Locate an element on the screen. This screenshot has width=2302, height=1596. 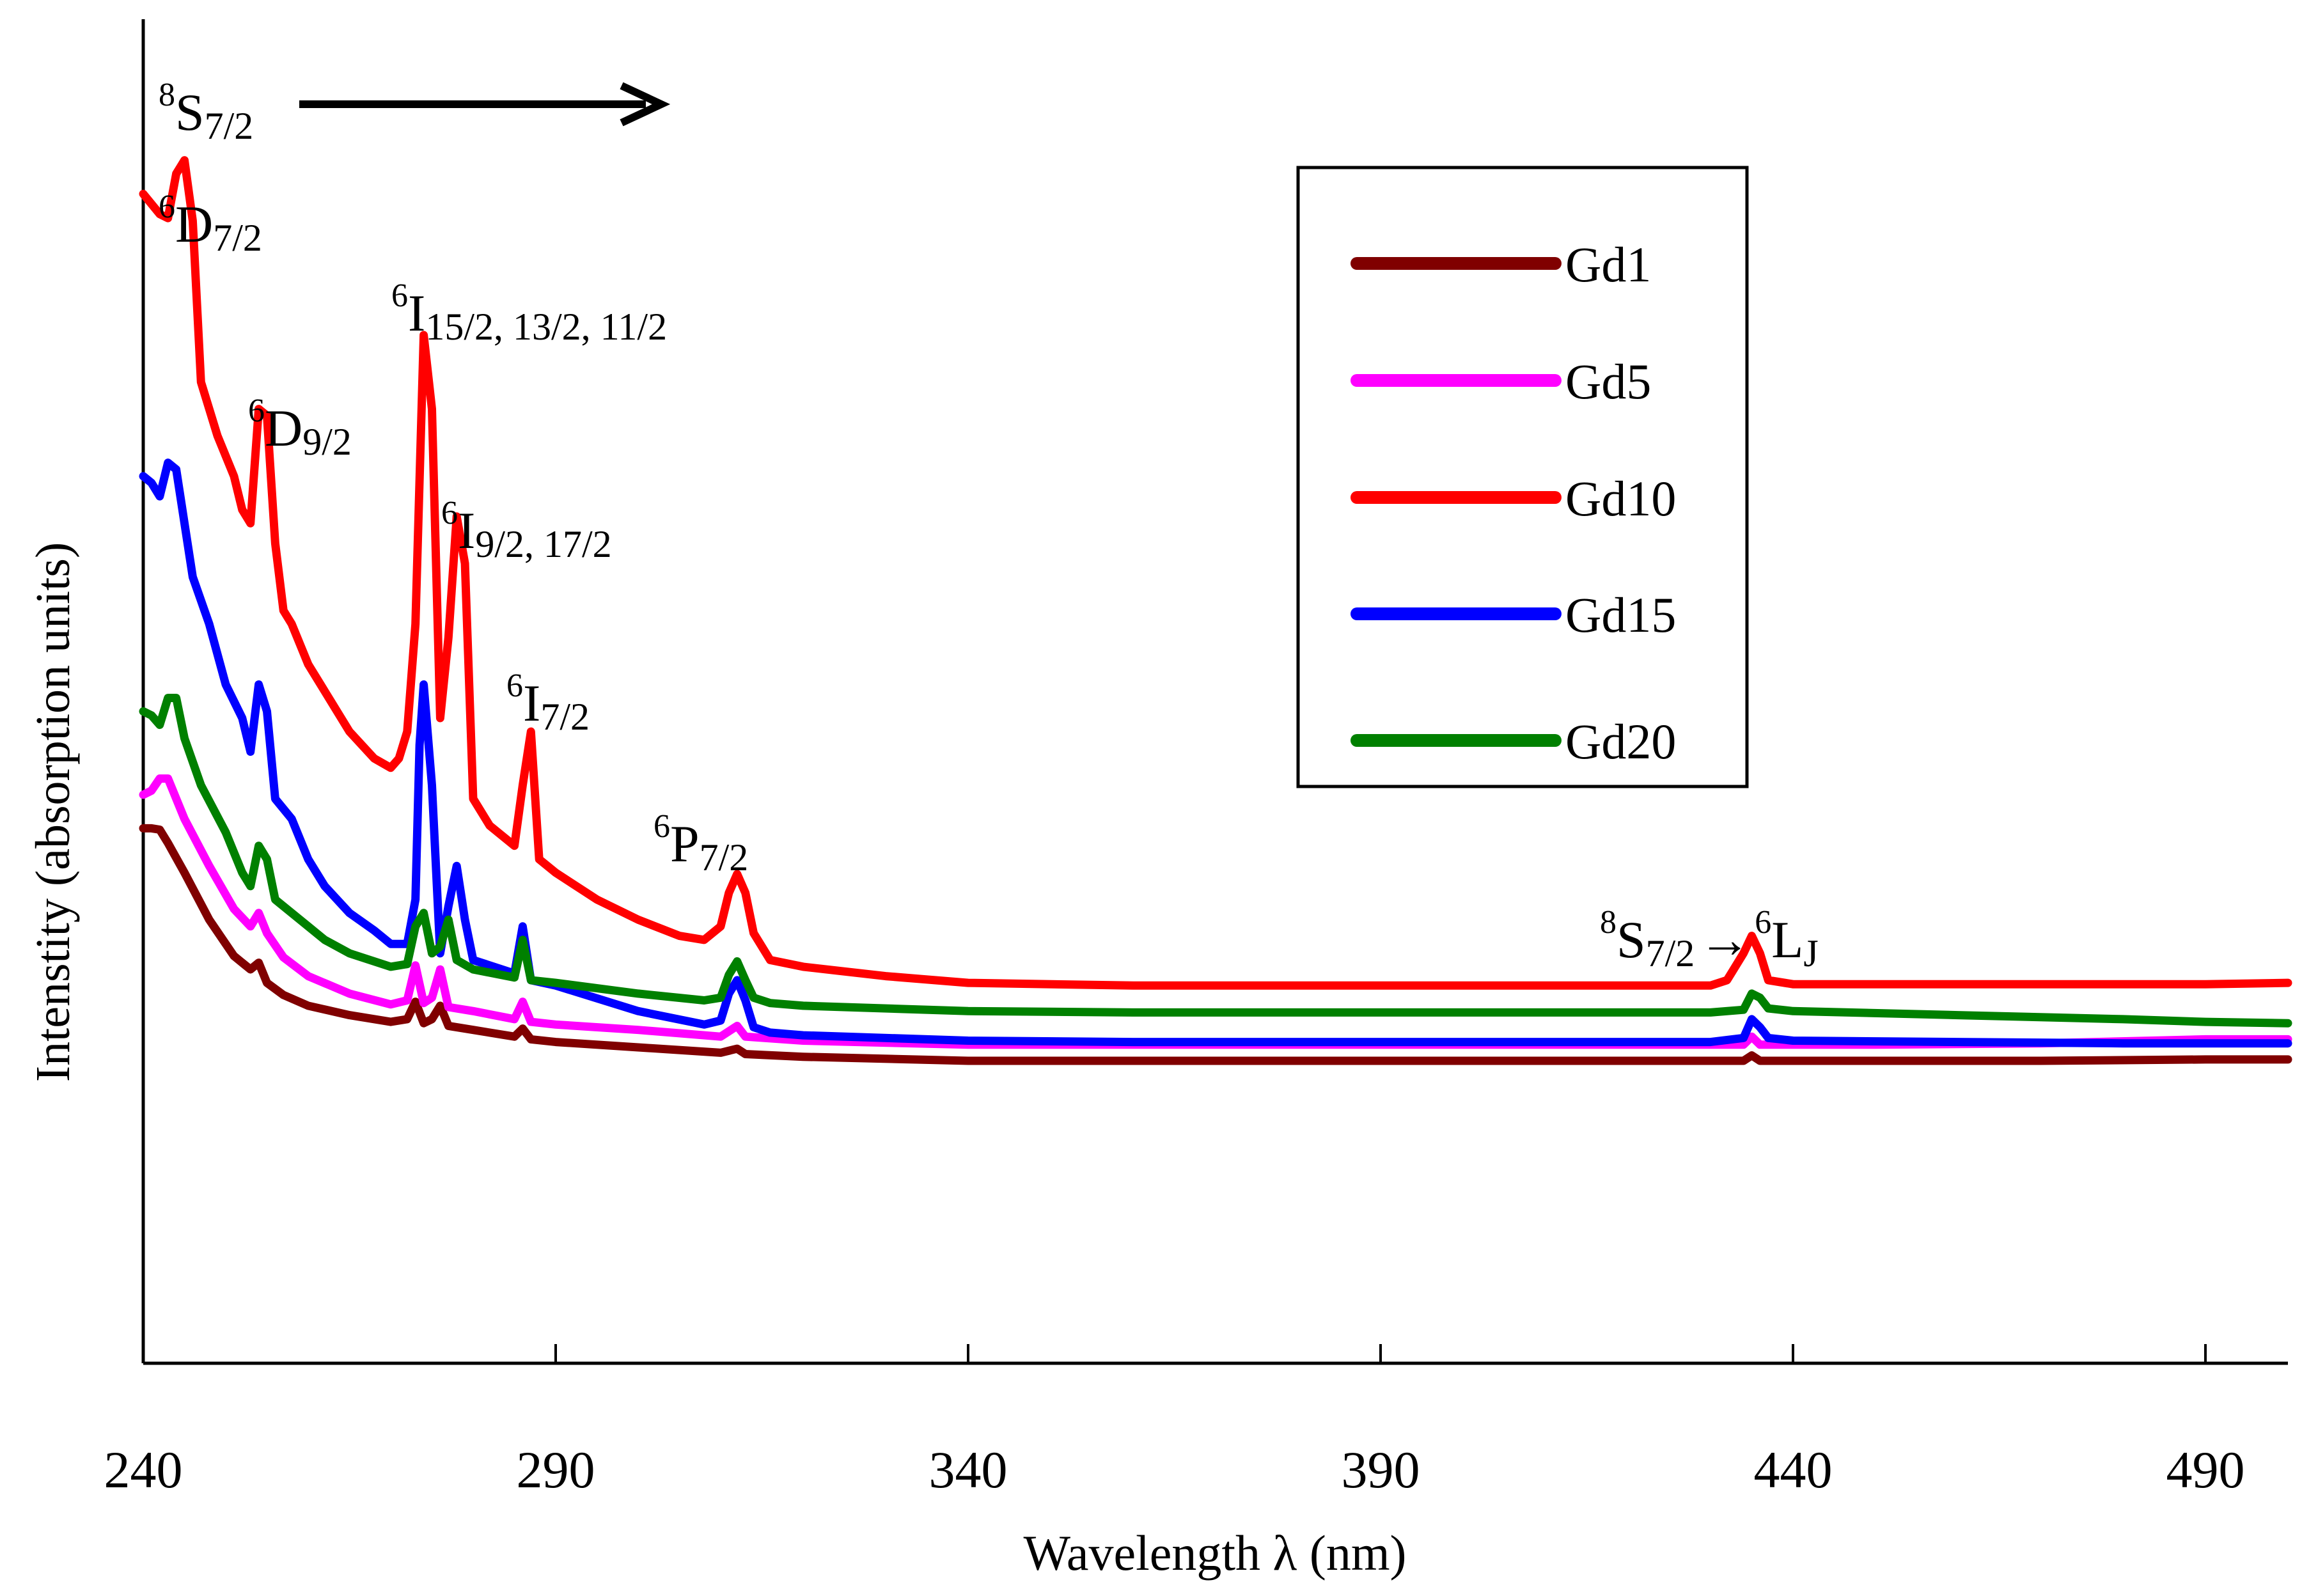
annotation-6P7-2: 6P7/2 is located at coordinates (701, 843).